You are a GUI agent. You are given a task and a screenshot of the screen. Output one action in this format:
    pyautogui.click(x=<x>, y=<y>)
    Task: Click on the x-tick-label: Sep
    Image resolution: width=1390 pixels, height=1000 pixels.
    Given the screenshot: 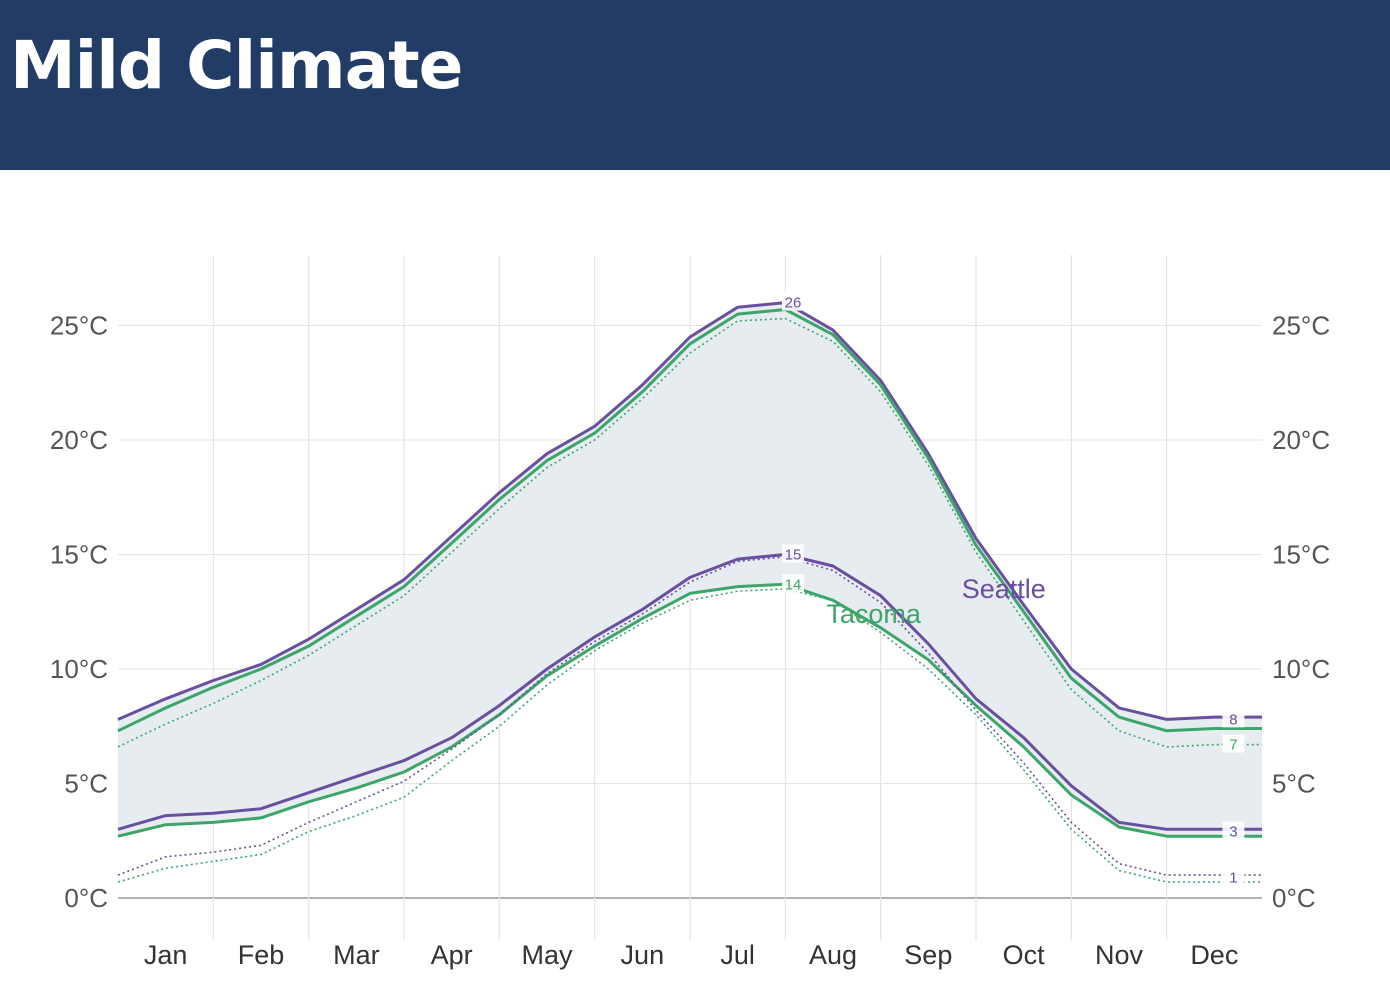 What is the action you would take?
    pyautogui.click(x=928, y=955)
    